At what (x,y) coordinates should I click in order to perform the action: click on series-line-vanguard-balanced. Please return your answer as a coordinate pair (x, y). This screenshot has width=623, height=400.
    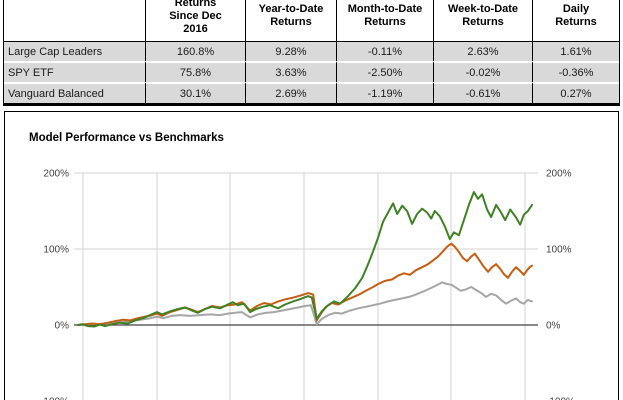
    Looking at the image, I should click on (305, 303).